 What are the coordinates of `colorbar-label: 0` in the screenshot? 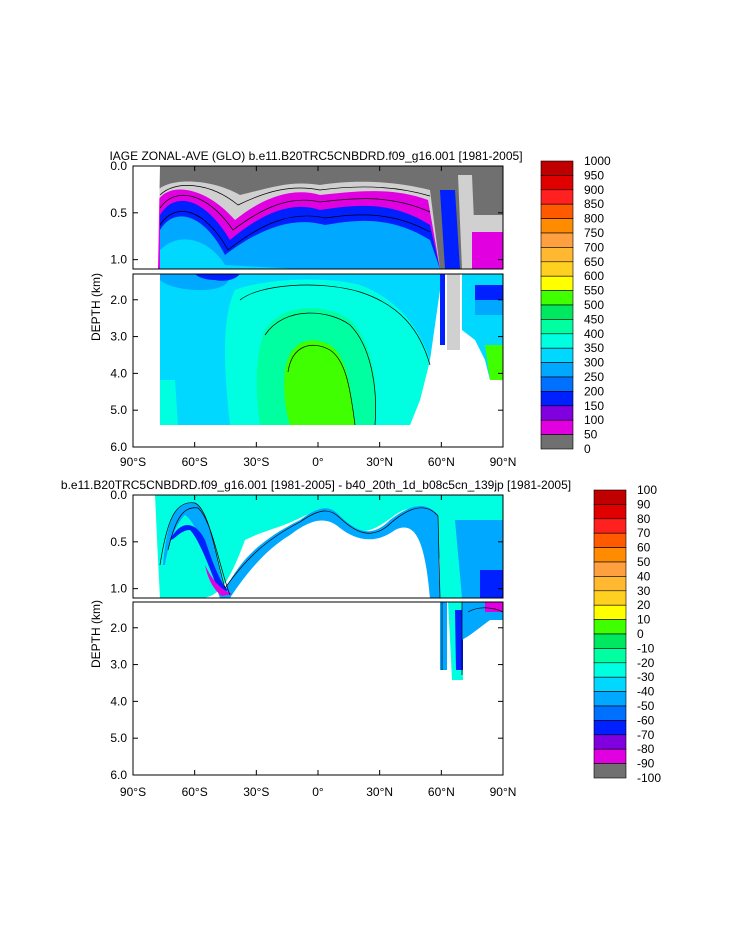 It's located at (640, 634).